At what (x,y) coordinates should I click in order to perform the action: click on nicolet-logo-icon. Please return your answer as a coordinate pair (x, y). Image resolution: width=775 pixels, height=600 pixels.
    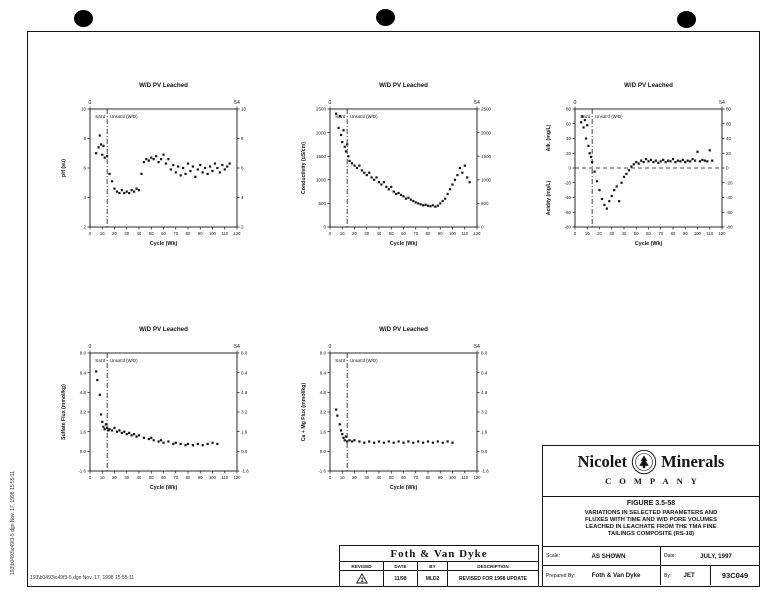
    Looking at the image, I should click on (644, 462).